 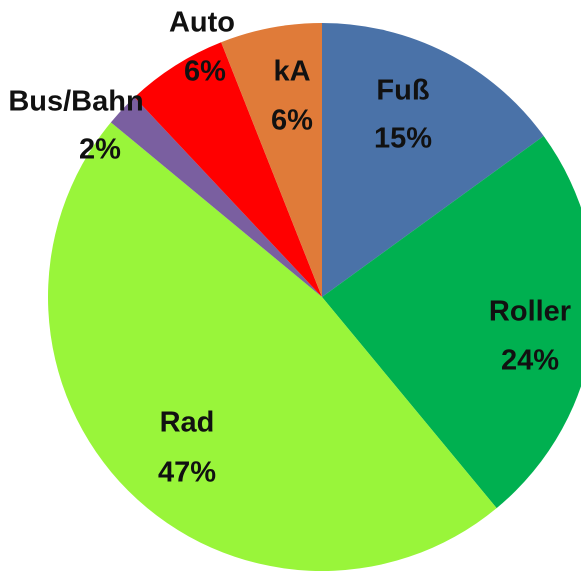 I want to click on slice-value-label: 2%, so click(x=100, y=150).